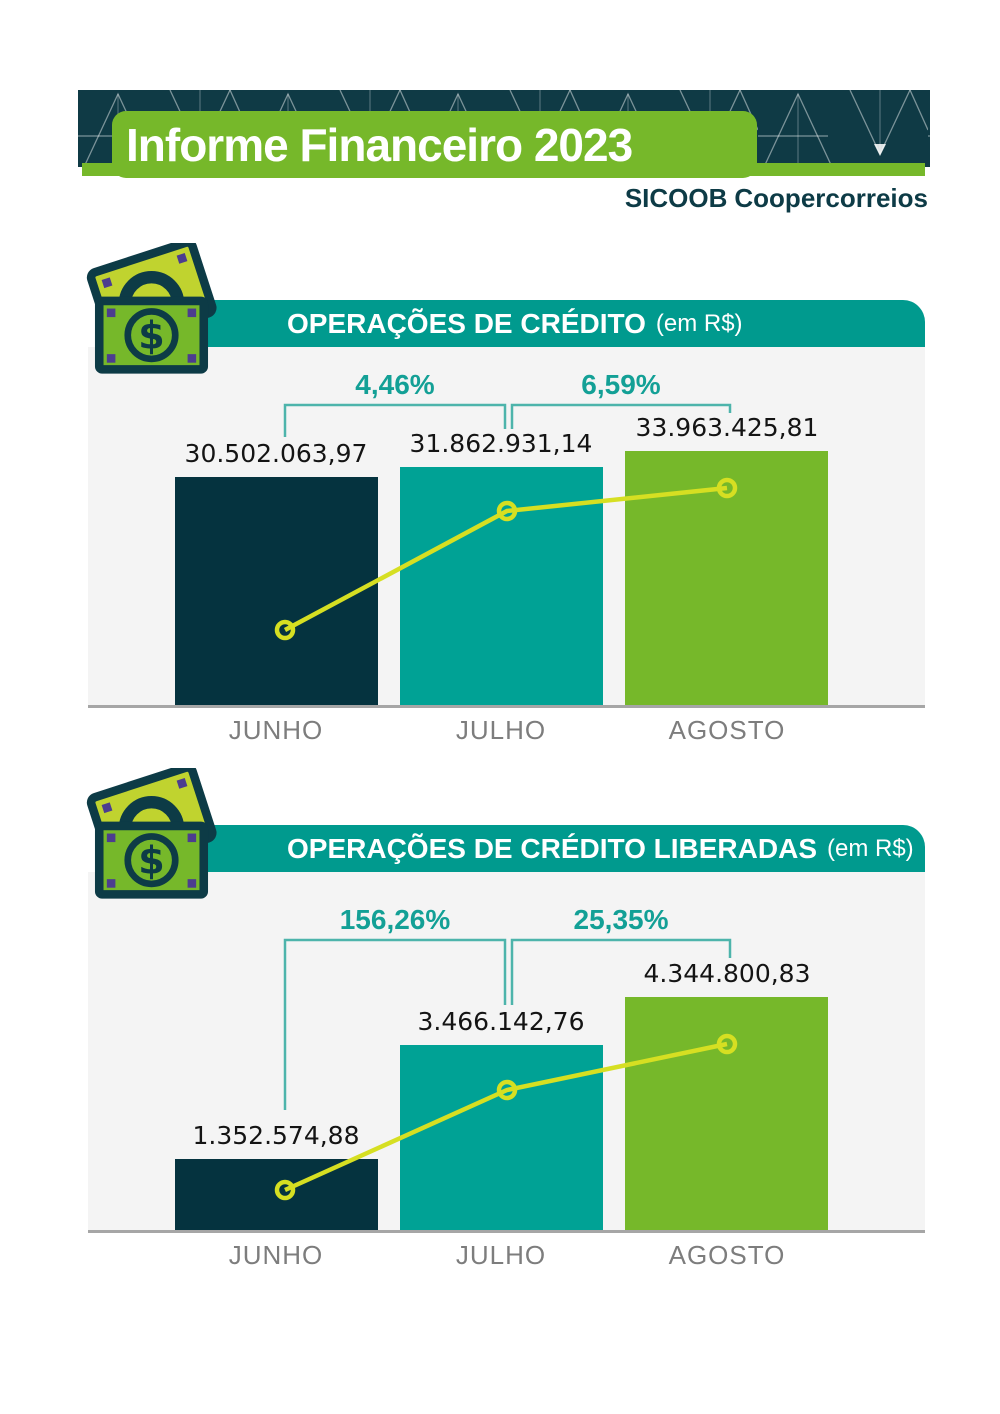  I want to click on brand-name: Coopercorreios, so click(831, 198).